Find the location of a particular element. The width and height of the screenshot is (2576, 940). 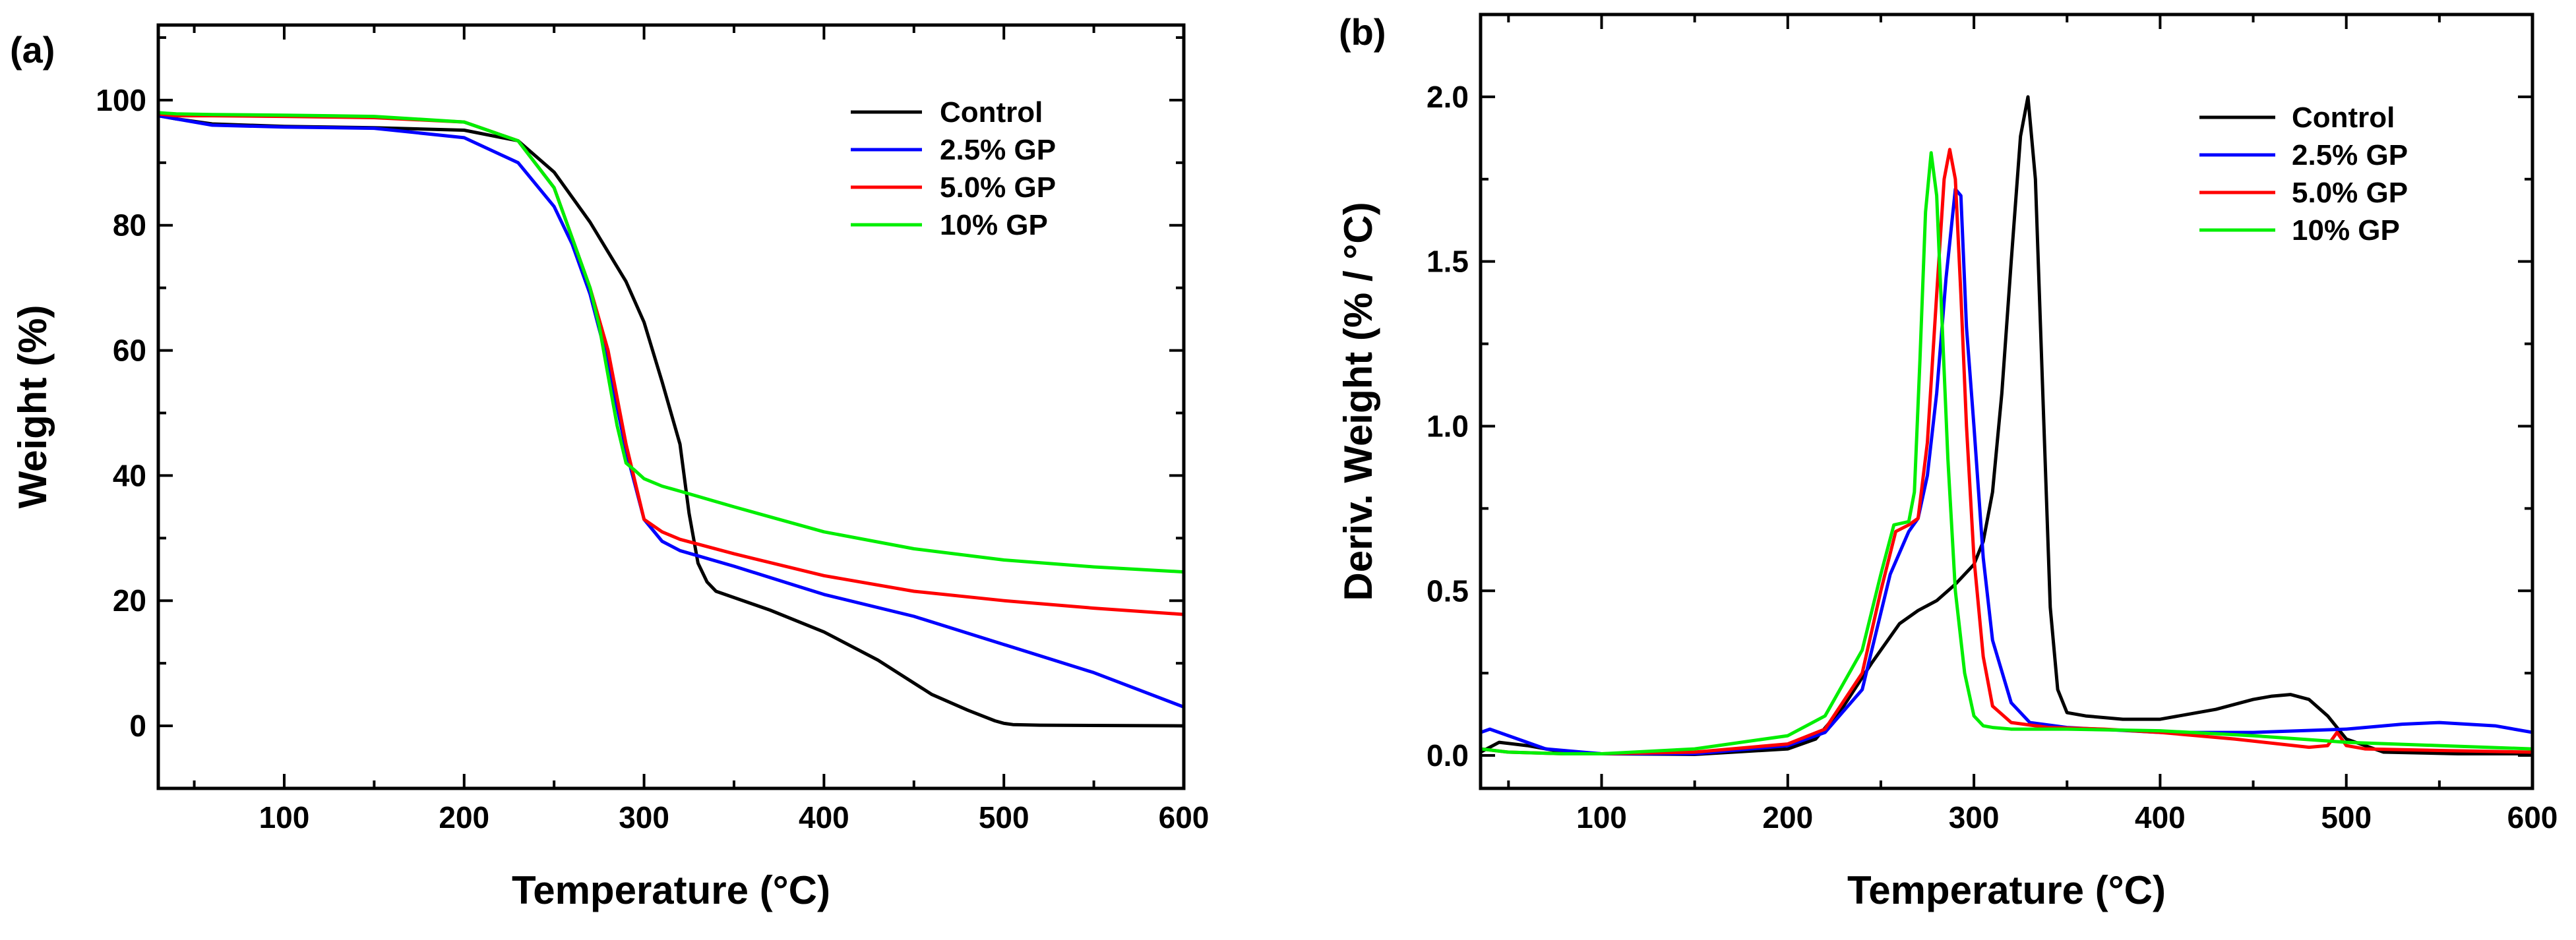

y-tick-label: 0.0 is located at coordinates (1447, 756).